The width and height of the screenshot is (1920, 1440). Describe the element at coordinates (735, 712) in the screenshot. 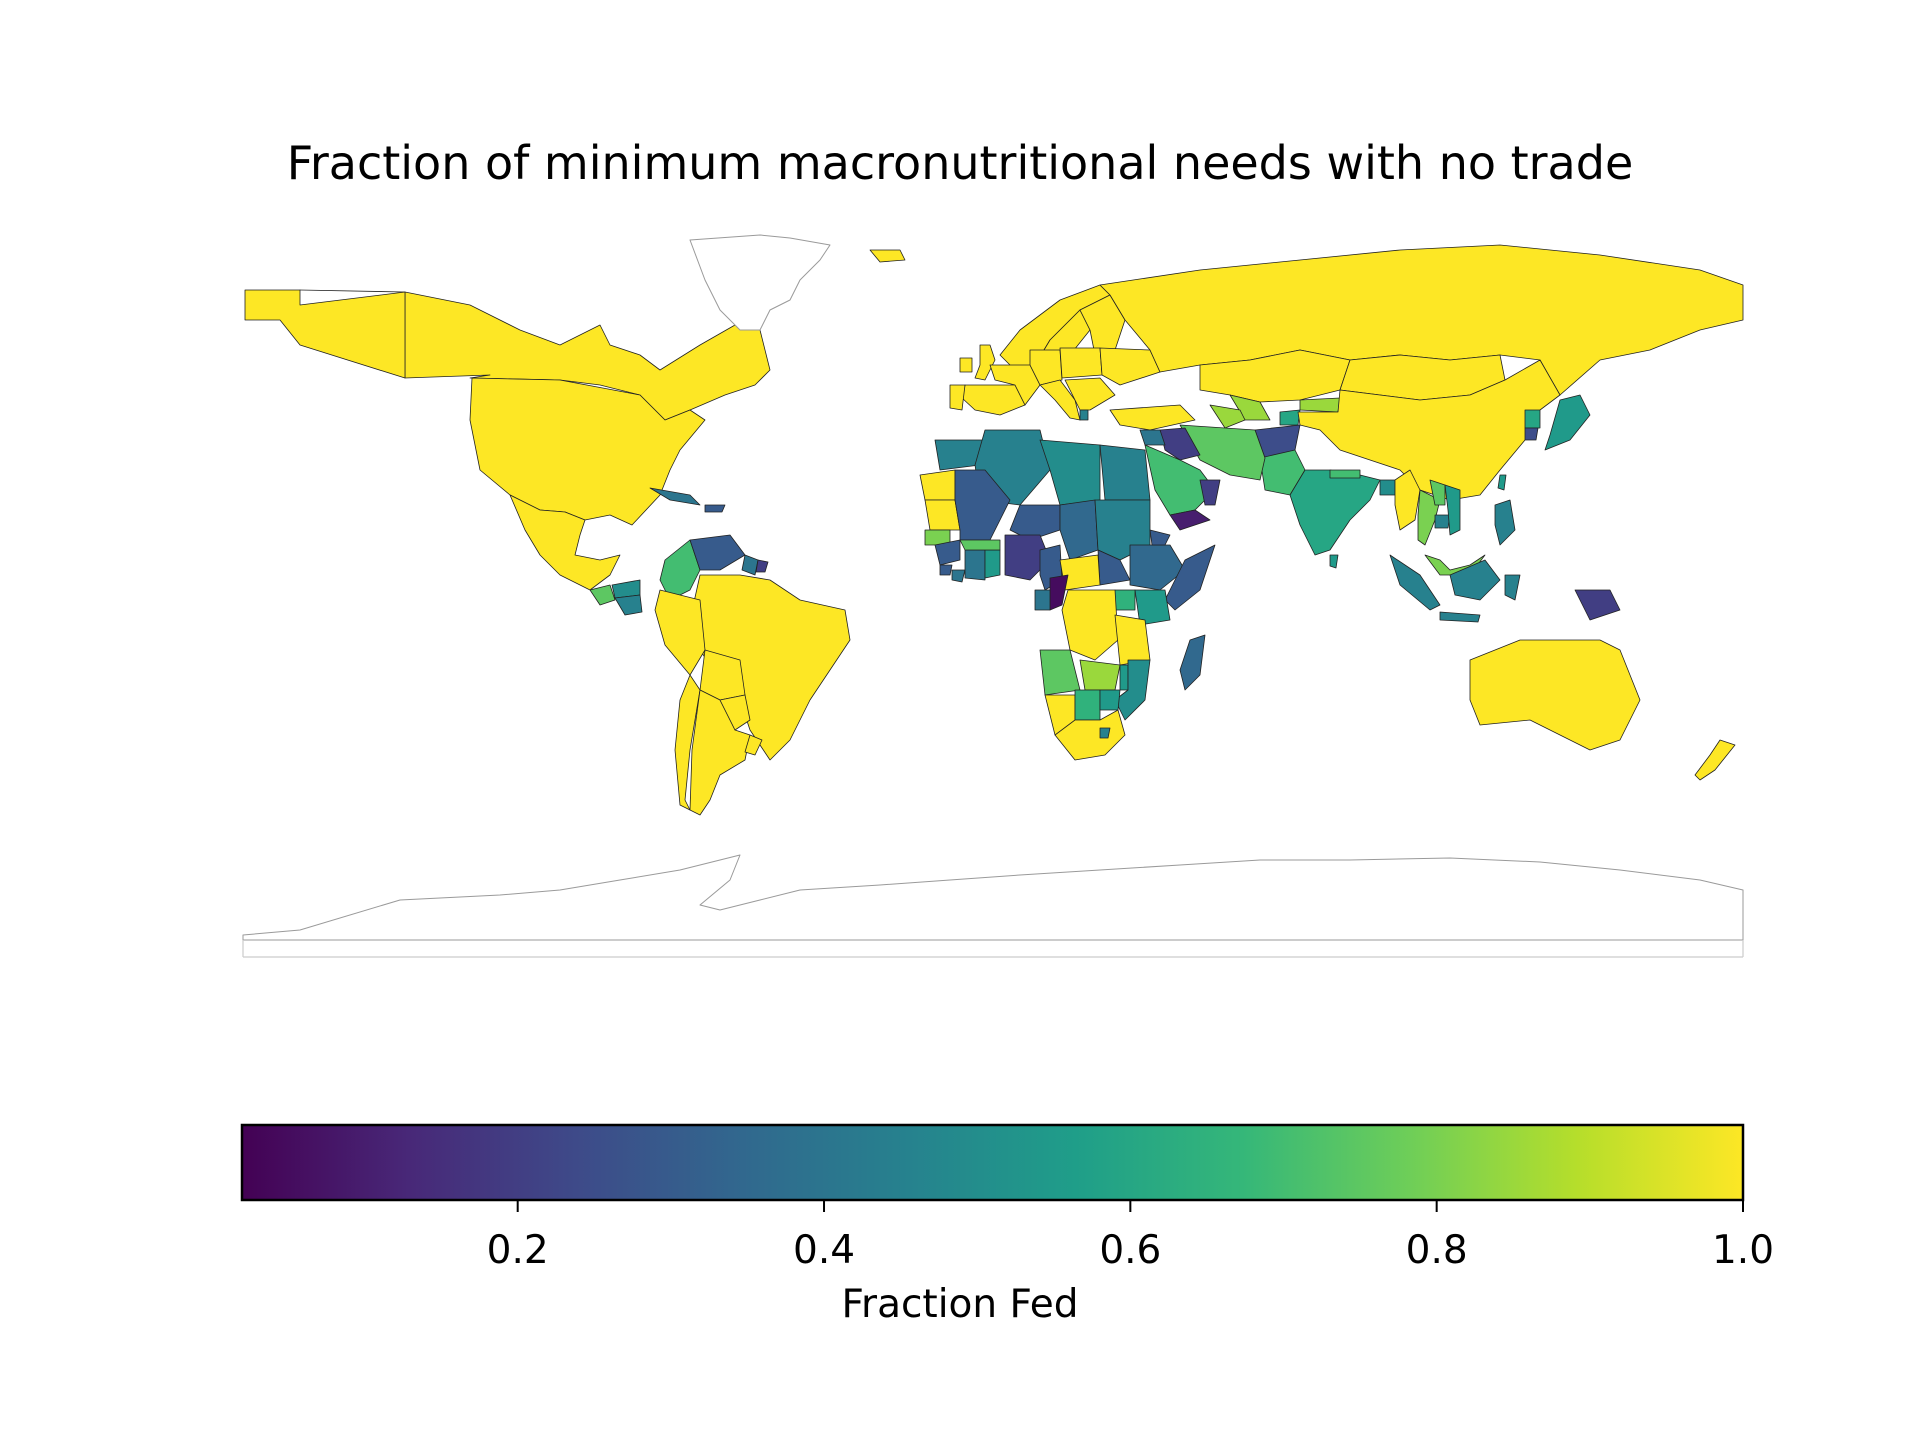

I see `country-paraguay` at that location.